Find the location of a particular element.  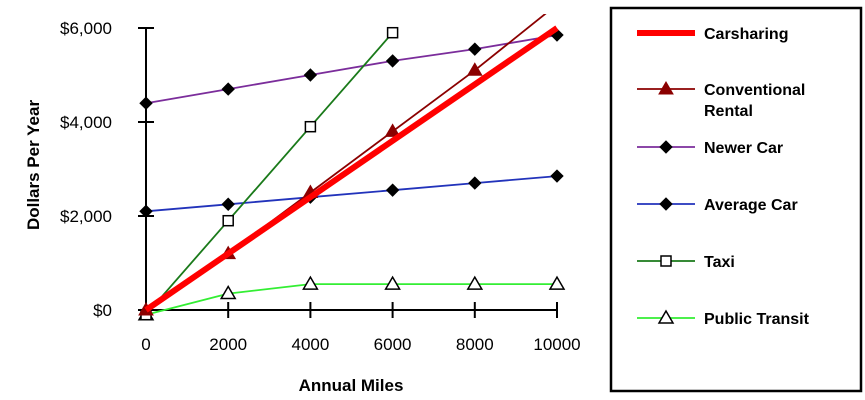

legend-entry-newer-car: Newer Car is located at coordinates (710, 148).